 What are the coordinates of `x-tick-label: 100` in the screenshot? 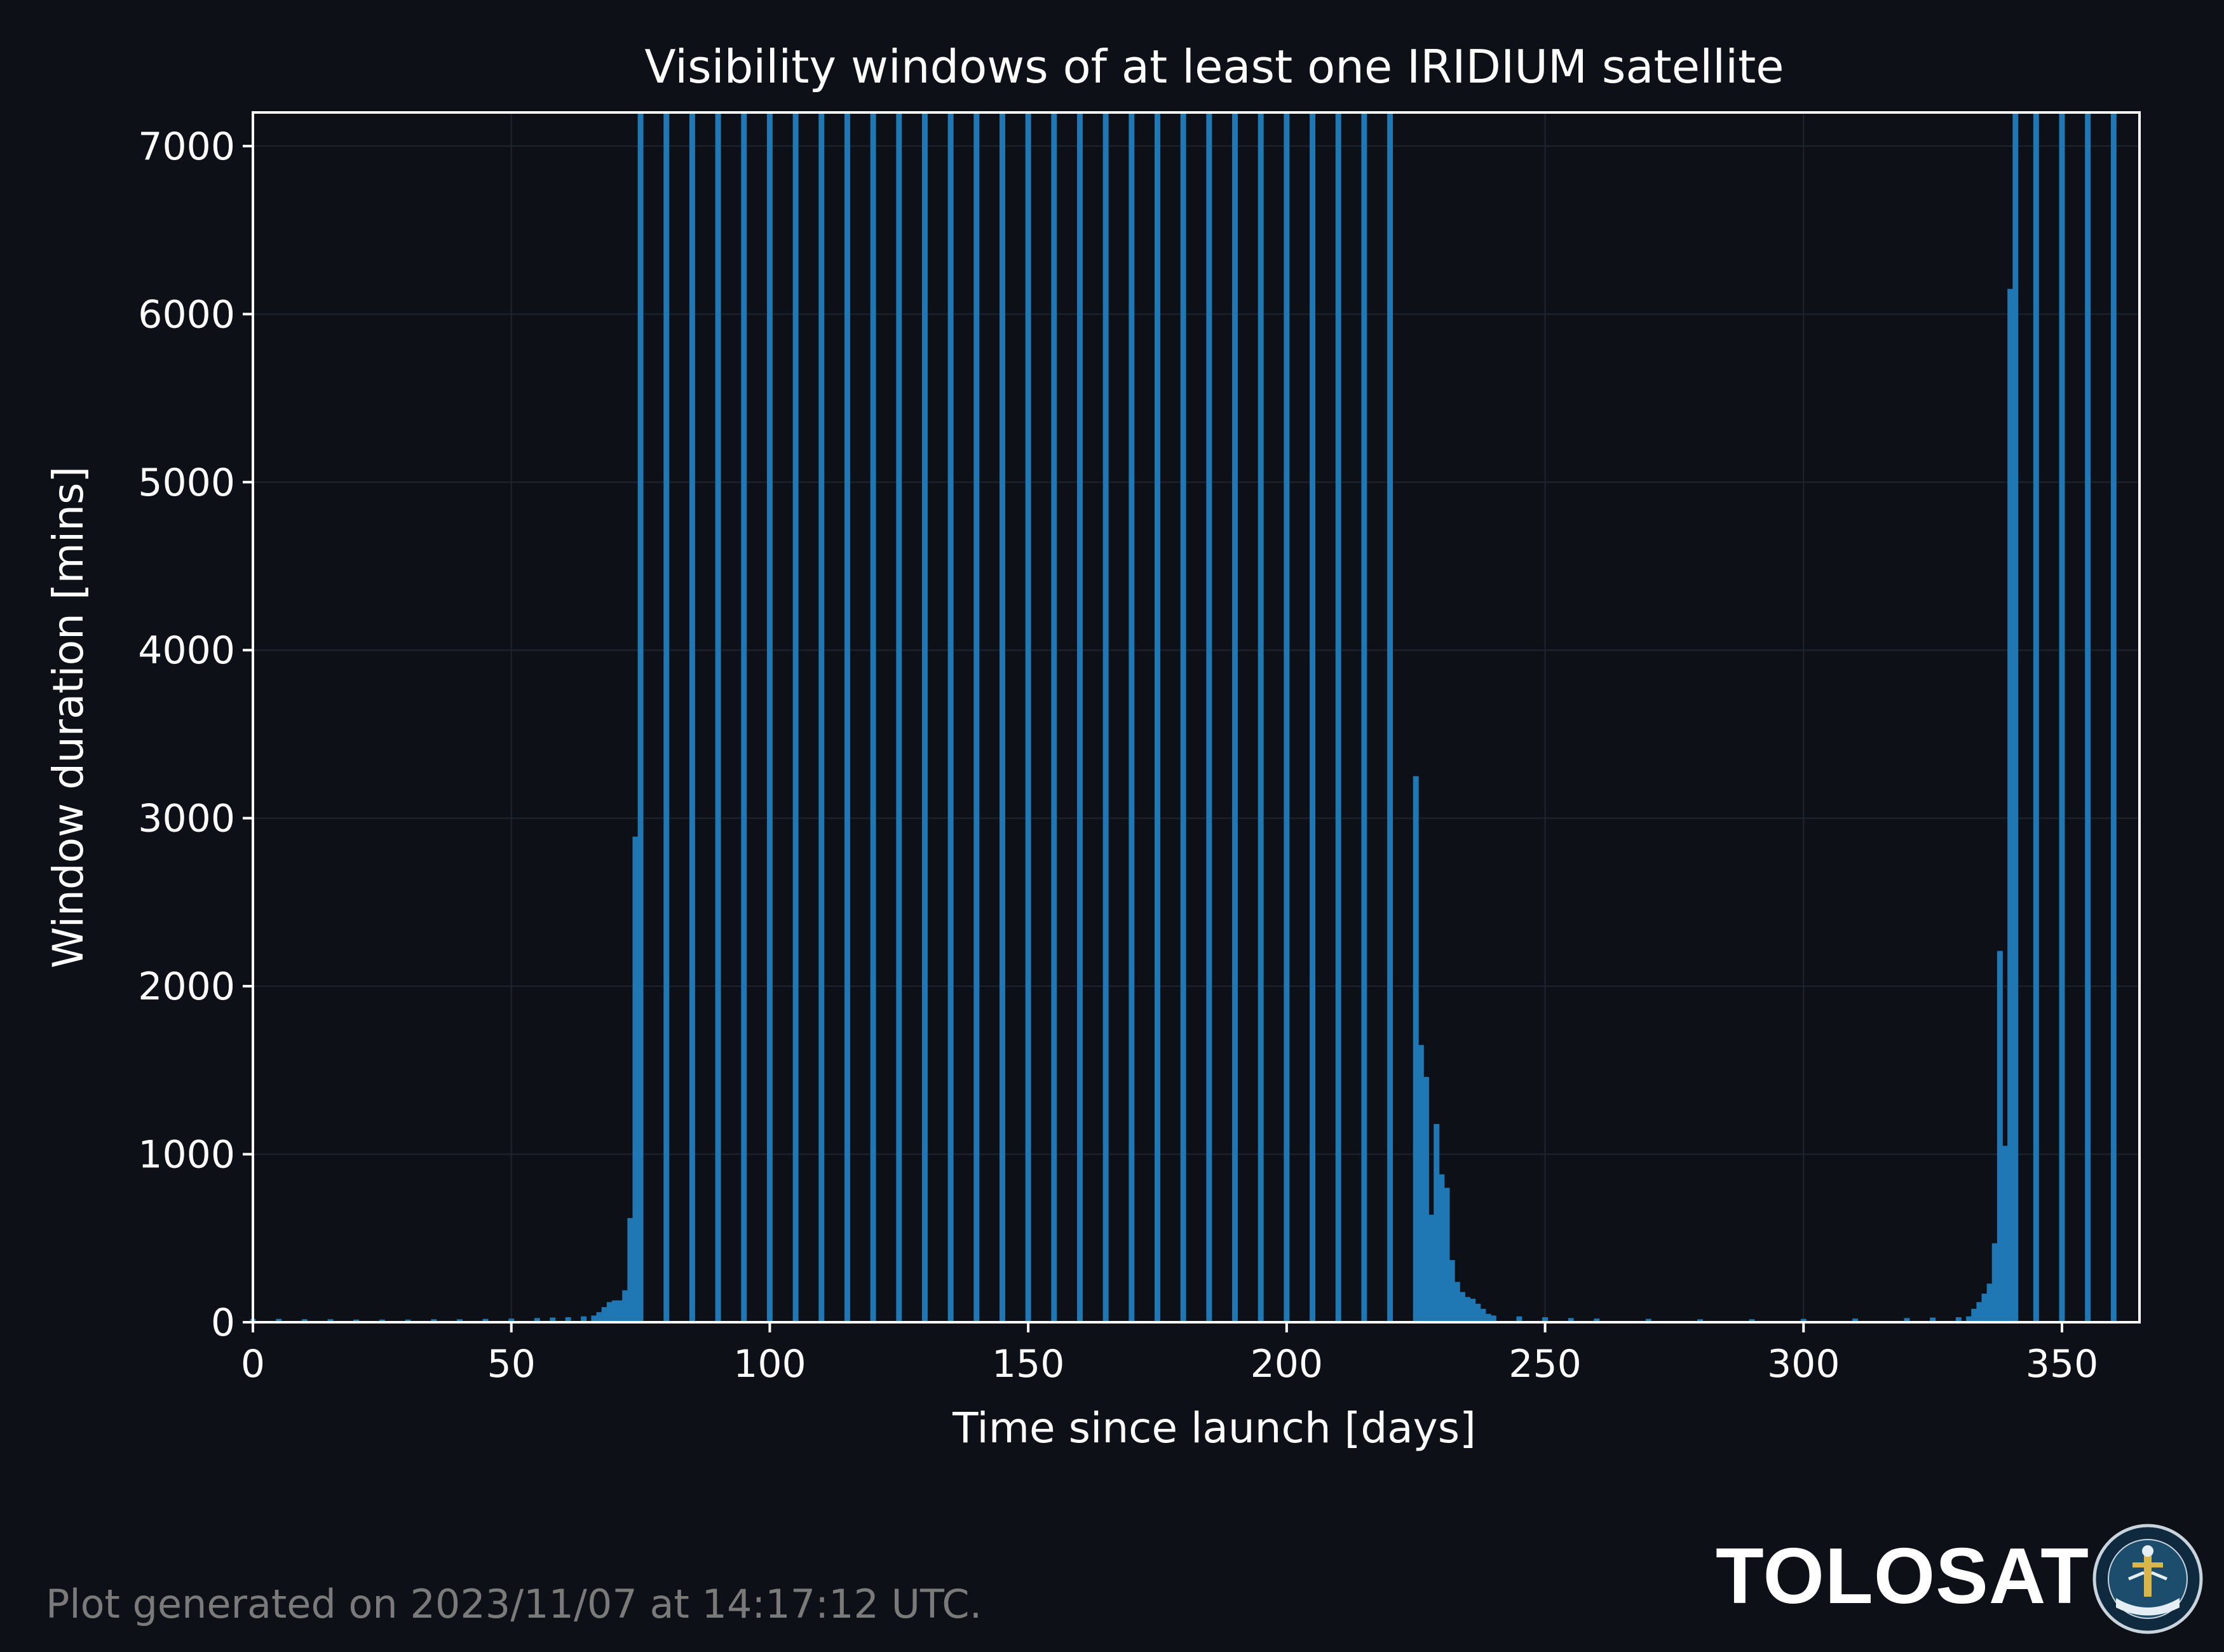 It's located at (770, 1364).